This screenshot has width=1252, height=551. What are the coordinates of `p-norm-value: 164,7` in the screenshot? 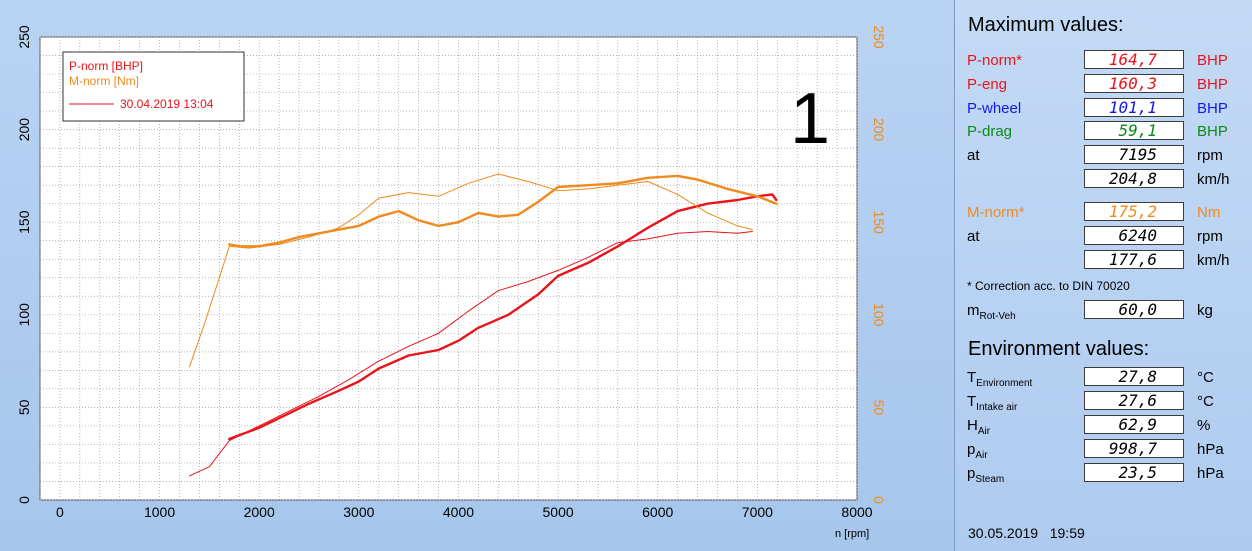 It's located at (1134, 59).